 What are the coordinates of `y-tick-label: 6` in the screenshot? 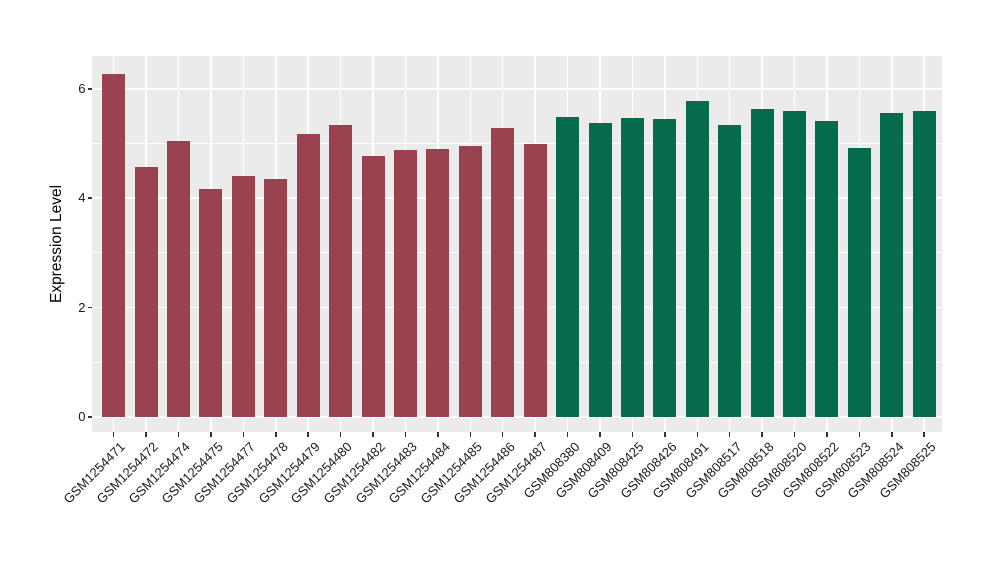 It's located at (82, 88).